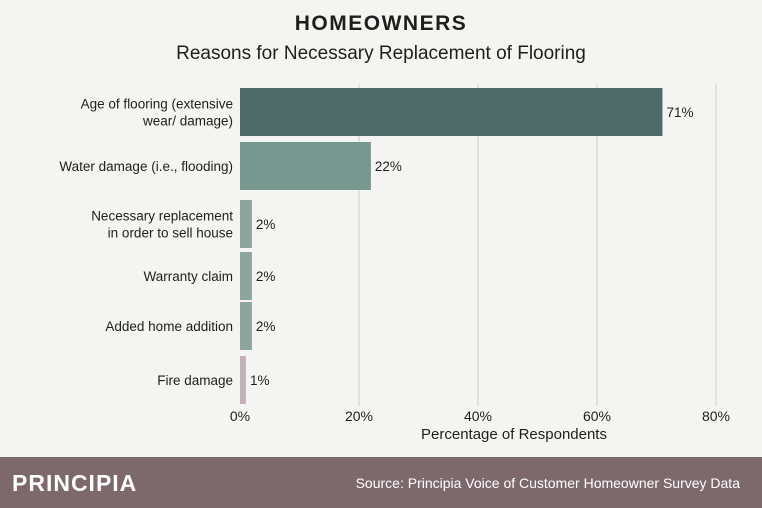  What do you see at coordinates (157, 113) in the screenshot?
I see `category-label-0: Age of flooring (extensive wear/ damage)` at bounding box center [157, 113].